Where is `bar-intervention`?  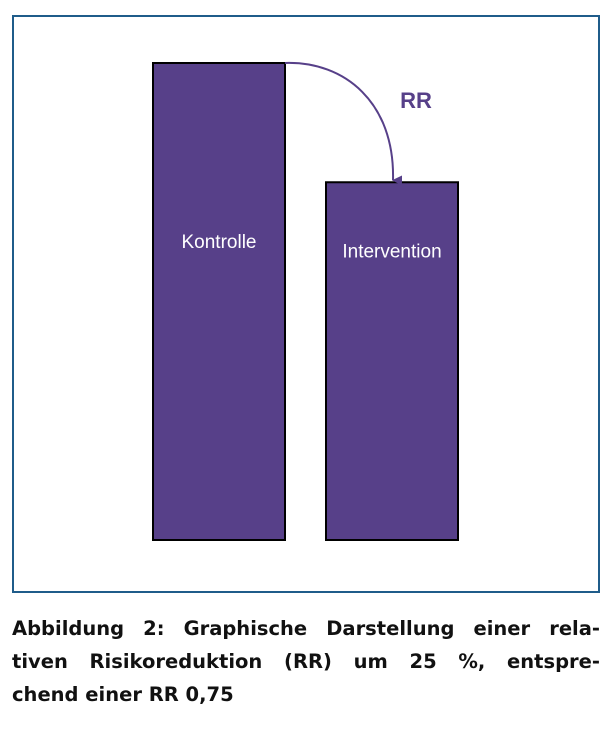 bar-intervention is located at coordinates (392, 361).